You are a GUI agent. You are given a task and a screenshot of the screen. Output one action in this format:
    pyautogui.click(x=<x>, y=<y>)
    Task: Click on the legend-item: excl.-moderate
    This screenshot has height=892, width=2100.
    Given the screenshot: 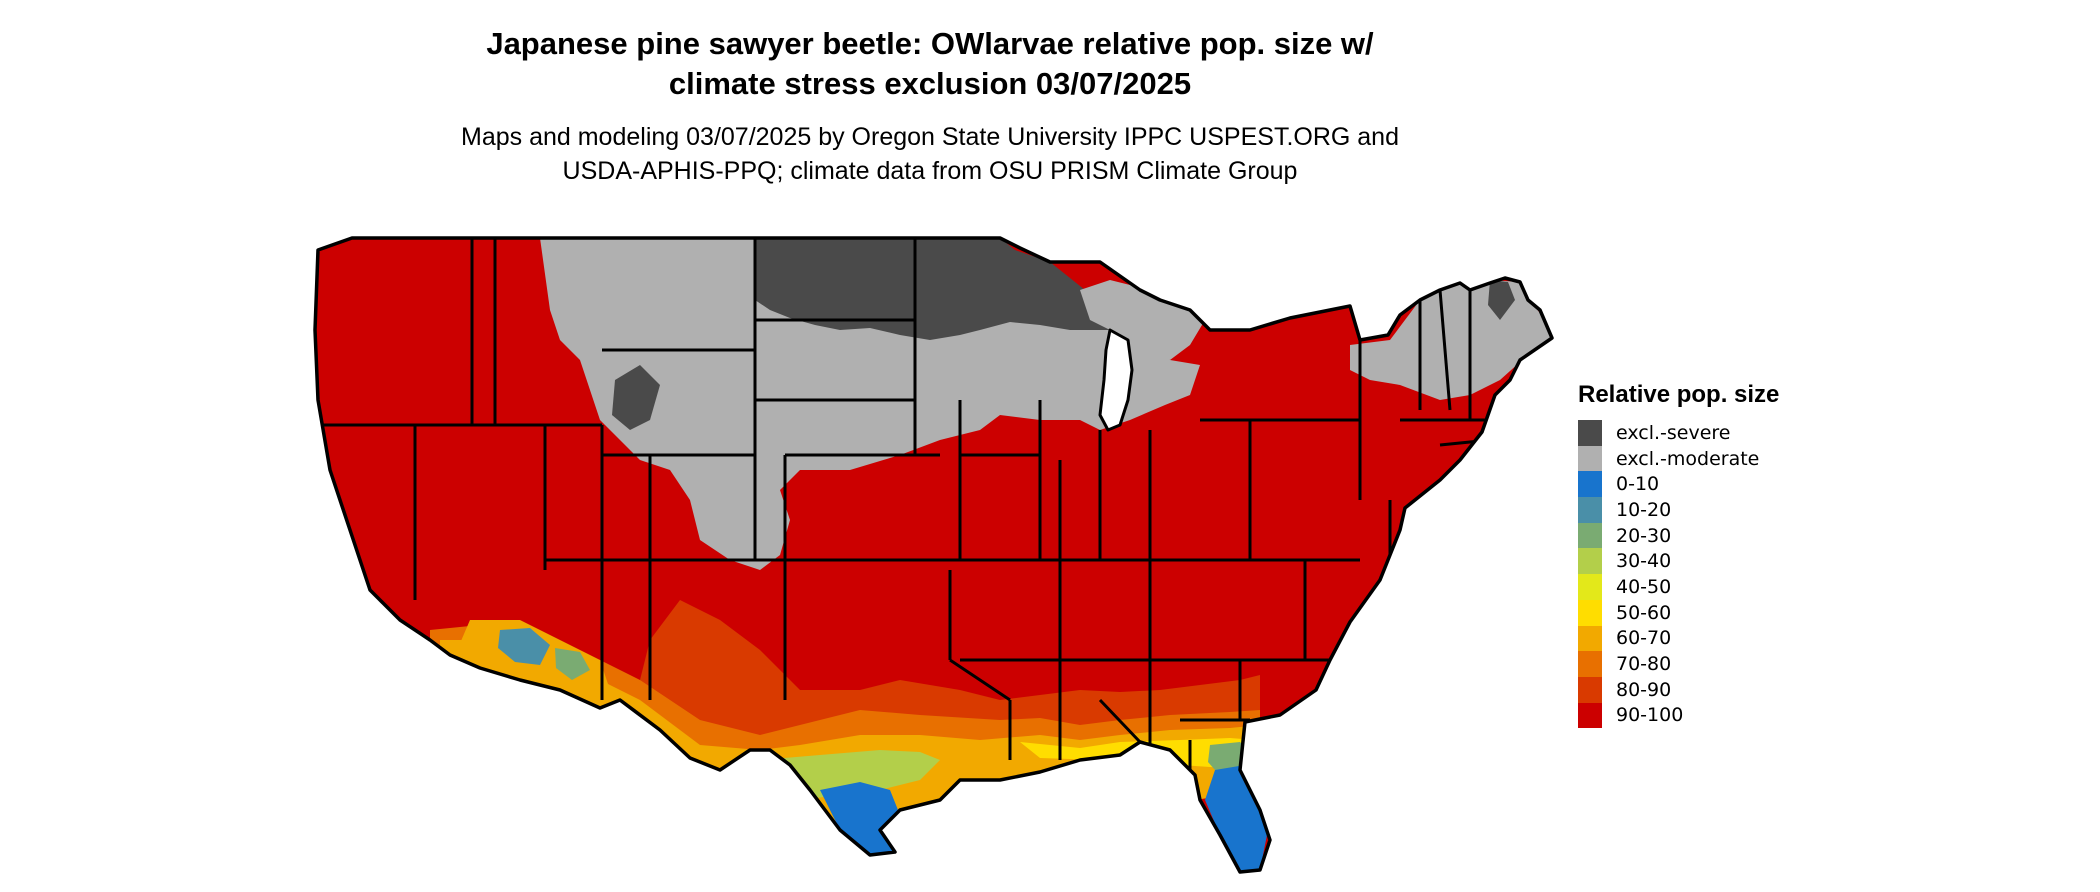 What is the action you would take?
    pyautogui.click(x=1728, y=458)
    